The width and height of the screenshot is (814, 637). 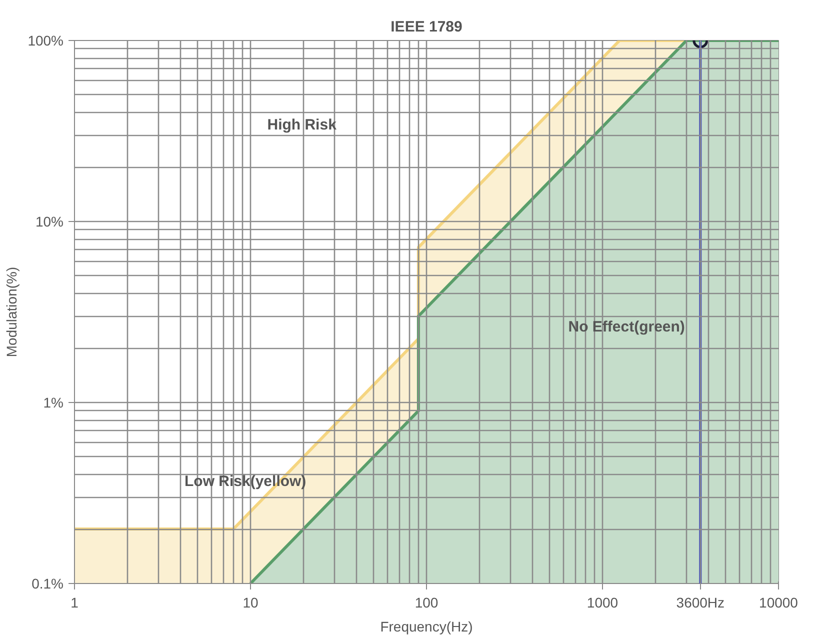 What do you see at coordinates (426, 27) in the screenshot?
I see `chart-title: IEEE 1789` at bounding box center [426, 27].